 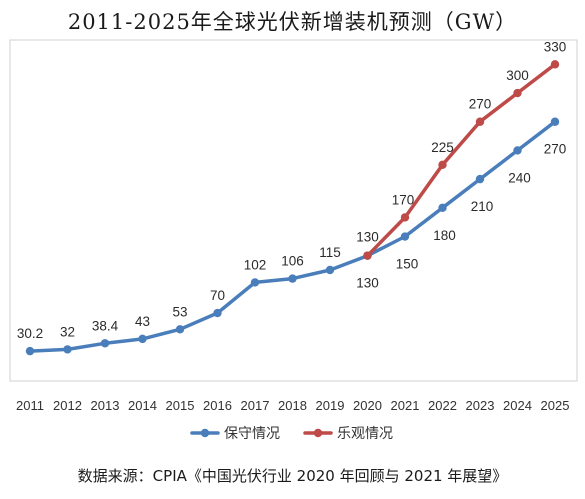 What do you see at coordinates (142, 339) in the screenshot?
I see `conservative-point-2014` at bounding box center [142, 339].